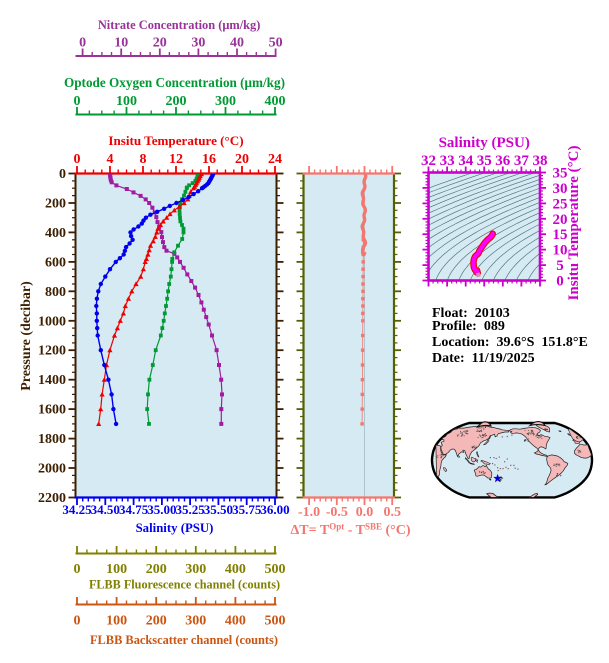 The image size is (609, 663). Describe the element at coordinates (365, 512) in the screenshot. I see `svg-text: 0.0` at that location.